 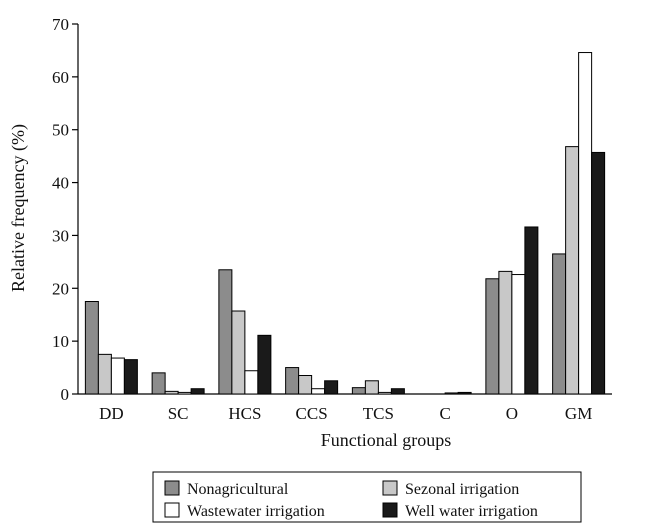 What do you see at coordinates (60, 288) in the screenshot?
I see `y-tick-label: 20` at bounding box center [60, 288].